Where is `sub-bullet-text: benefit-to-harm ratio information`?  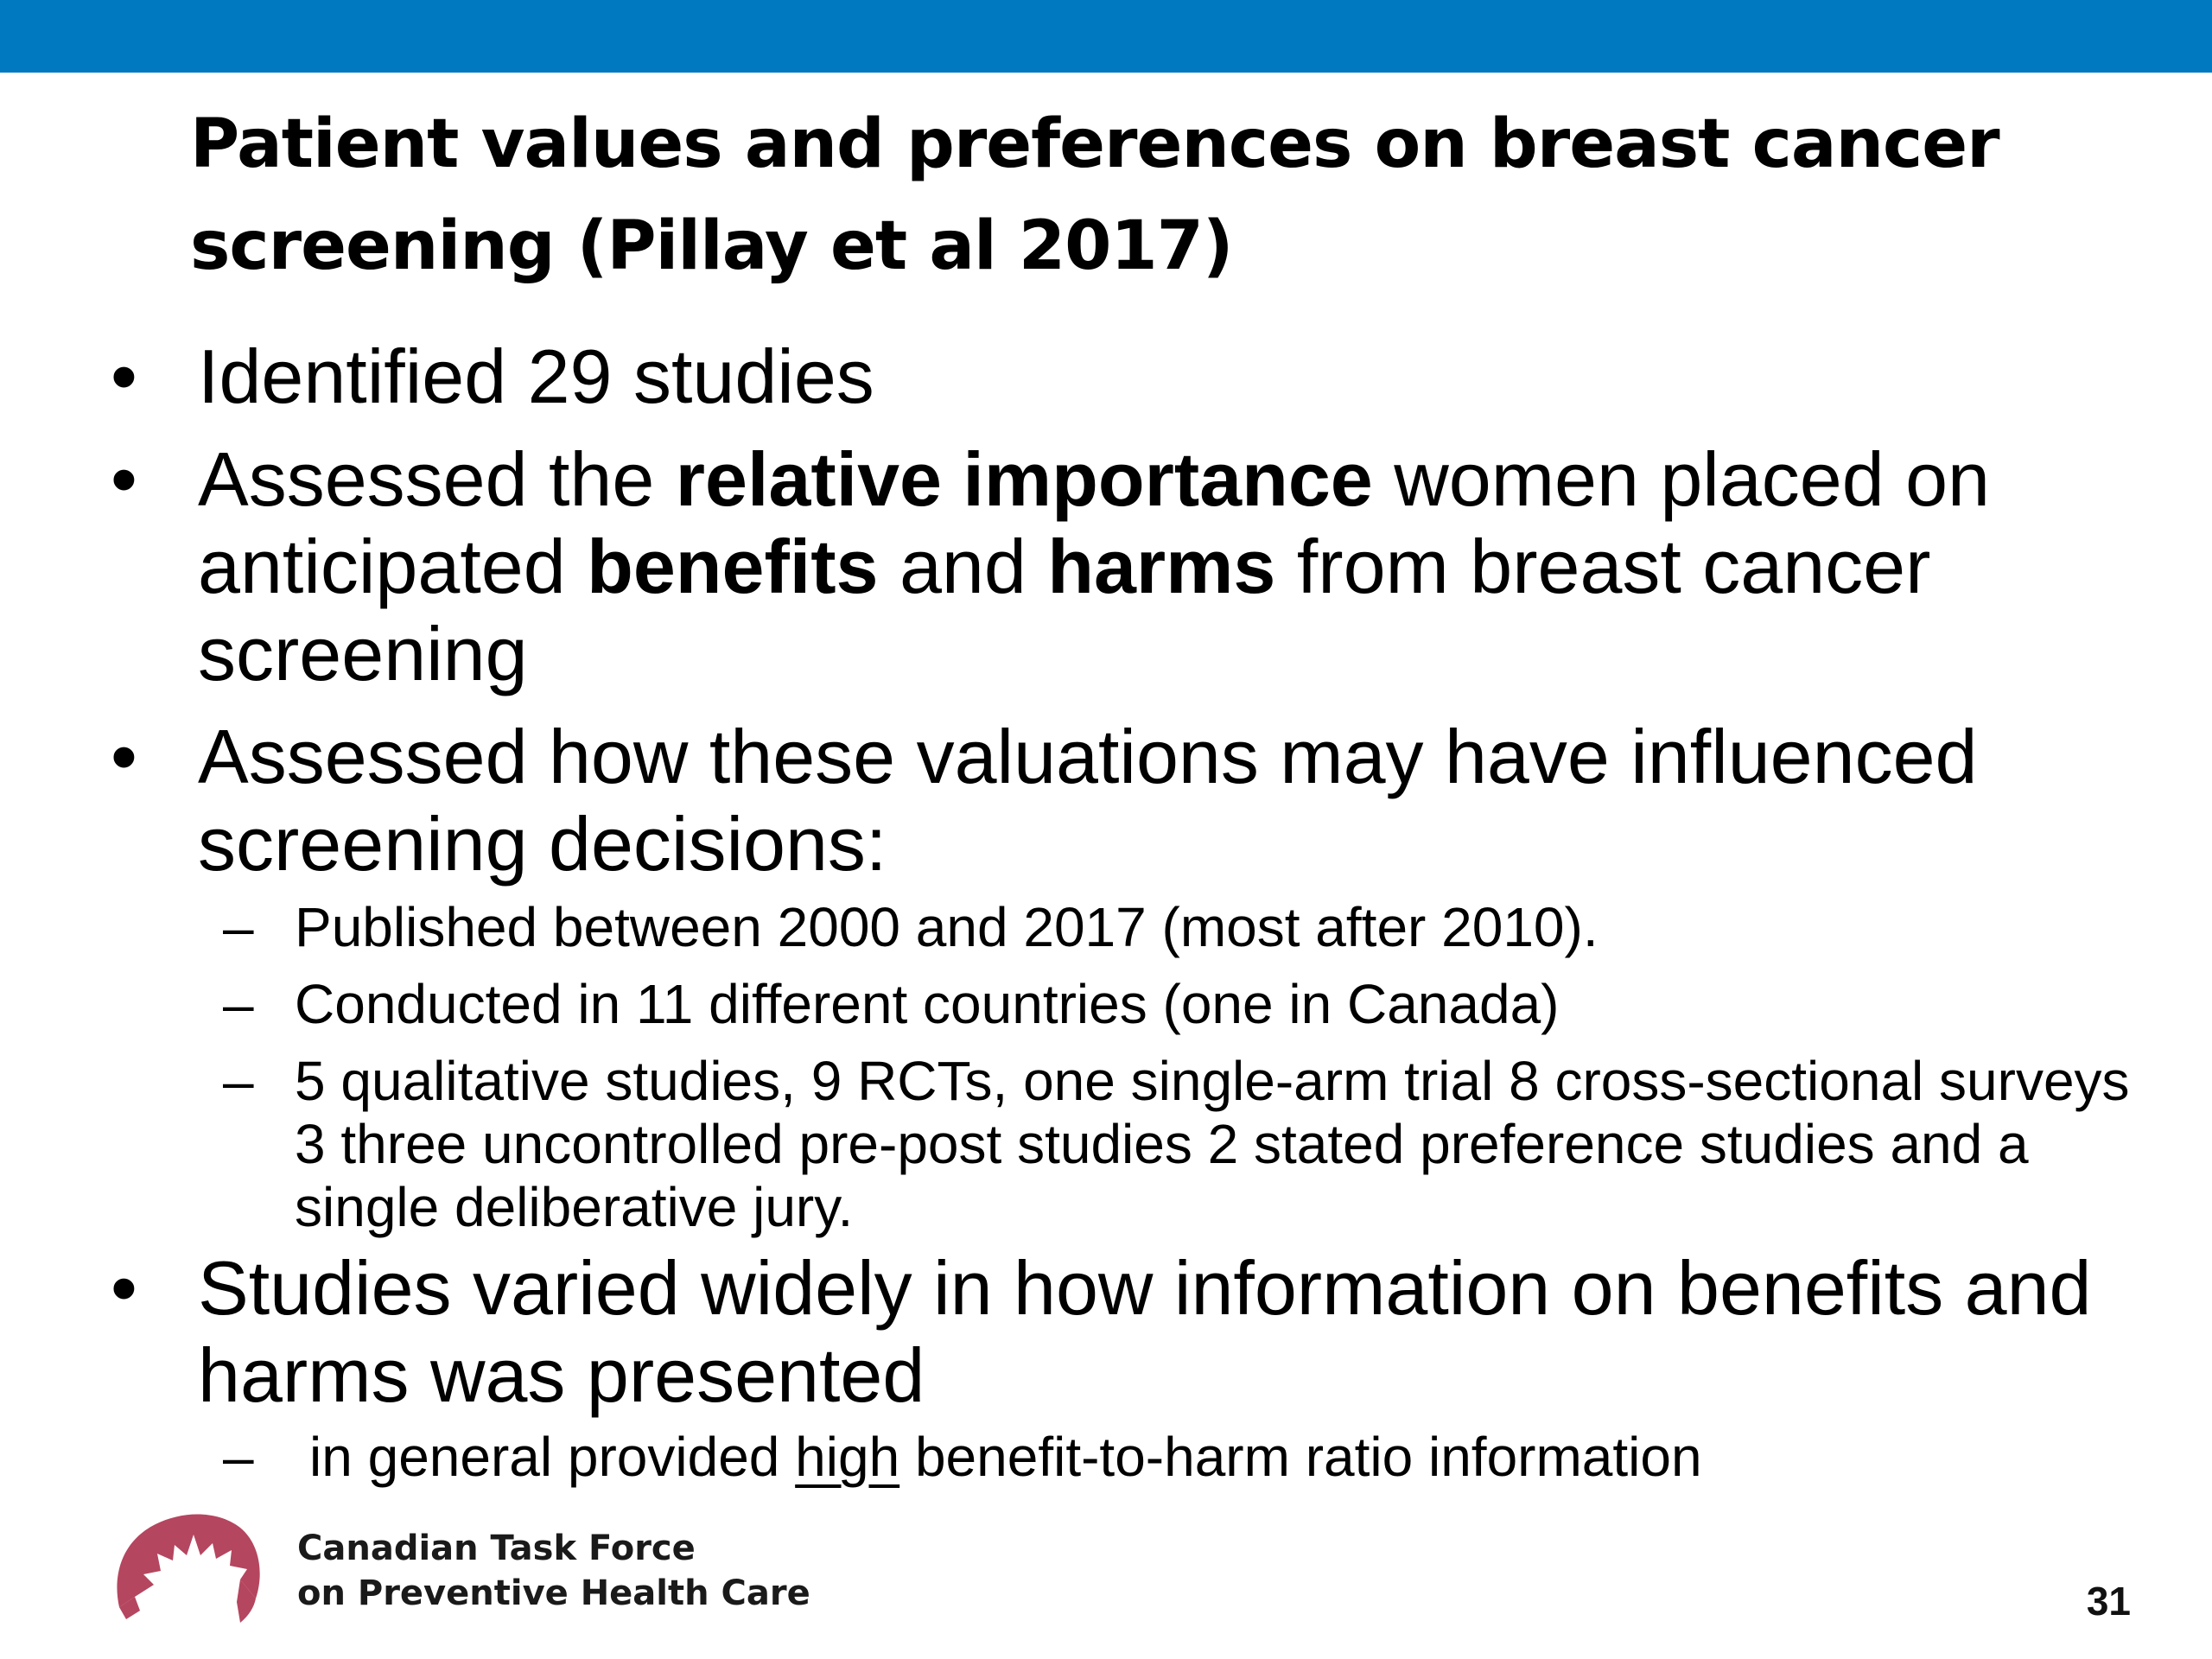
sub-bullet-text: benefit-to-harm ratio information is located at coordinates (1300, 1457).